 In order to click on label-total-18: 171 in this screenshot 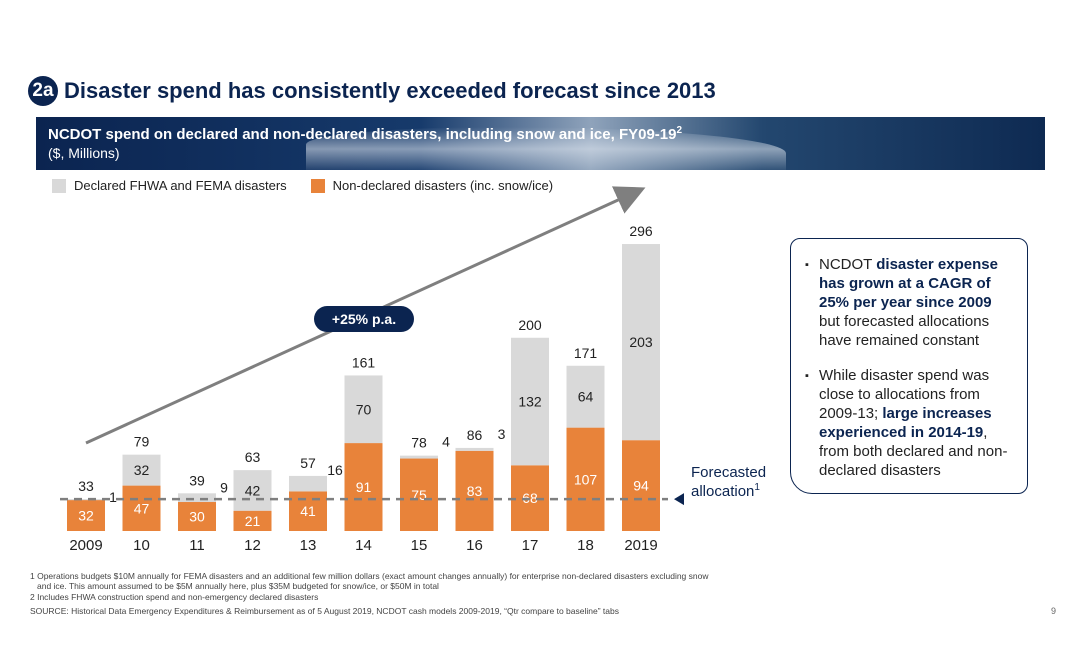, I will do `click(586, 353)`.